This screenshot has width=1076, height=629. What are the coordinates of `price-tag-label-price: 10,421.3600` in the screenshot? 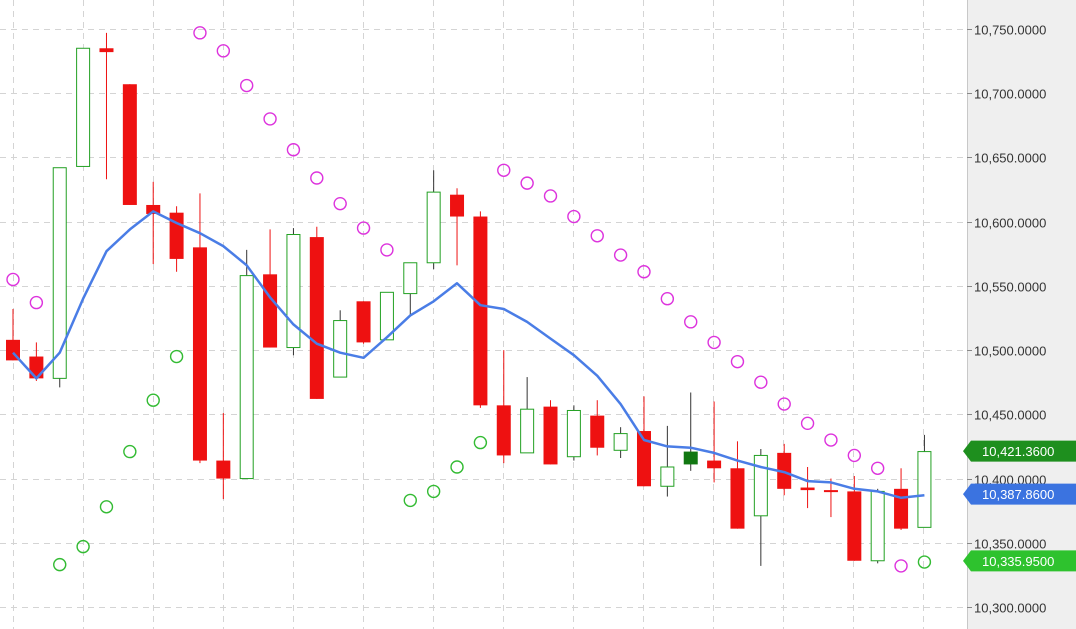 It's located at (1018, 451).